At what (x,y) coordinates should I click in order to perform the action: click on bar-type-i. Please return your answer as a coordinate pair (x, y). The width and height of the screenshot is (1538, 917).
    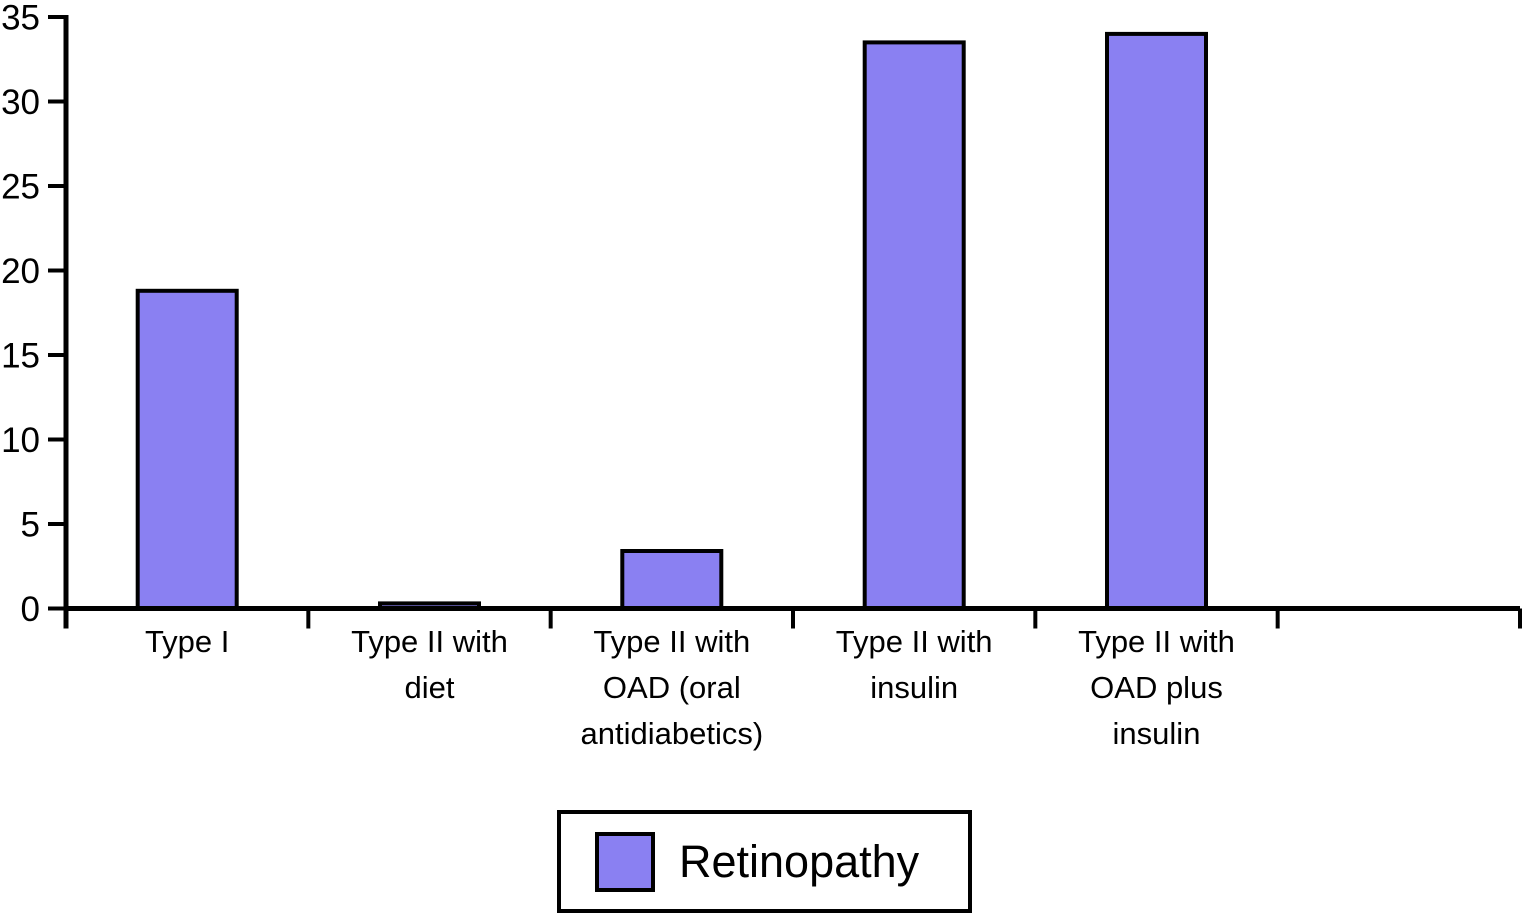
    Looking at the image, I should click on (187, 449).